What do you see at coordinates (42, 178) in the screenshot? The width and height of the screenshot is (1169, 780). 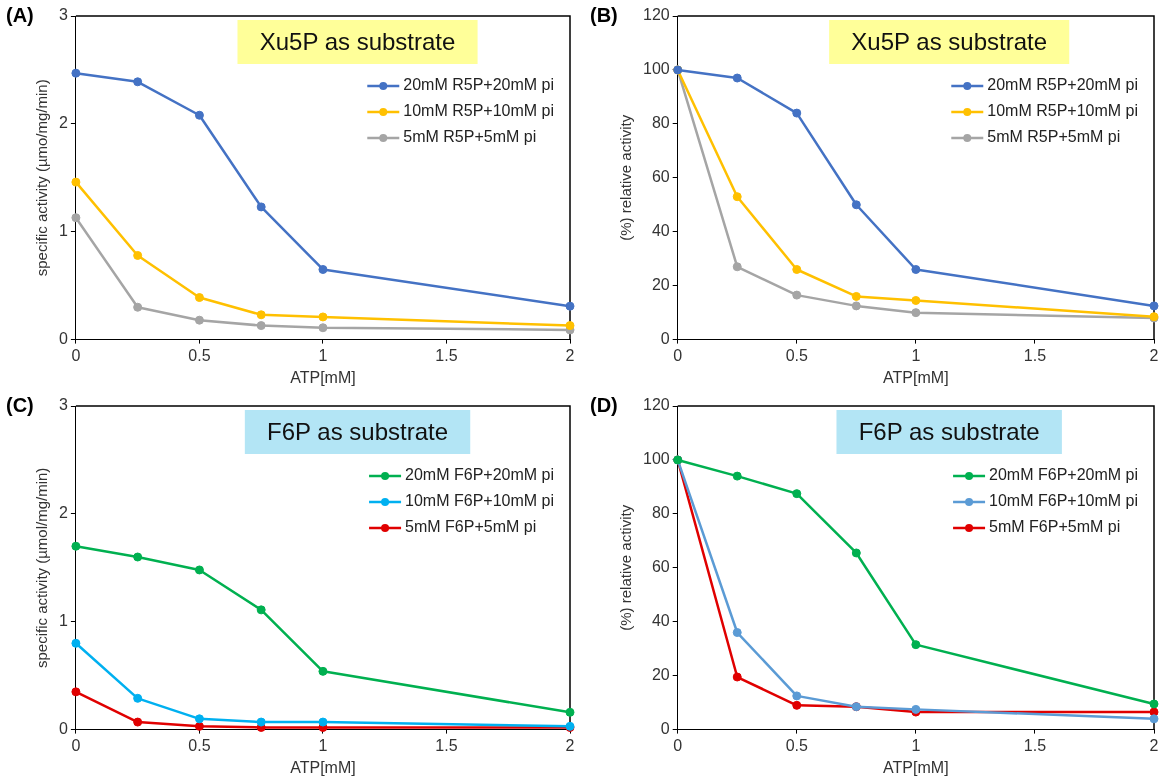 I see `y-axis-title: specific activity (µmo/mg/min)` at bounding box center [42, 178].